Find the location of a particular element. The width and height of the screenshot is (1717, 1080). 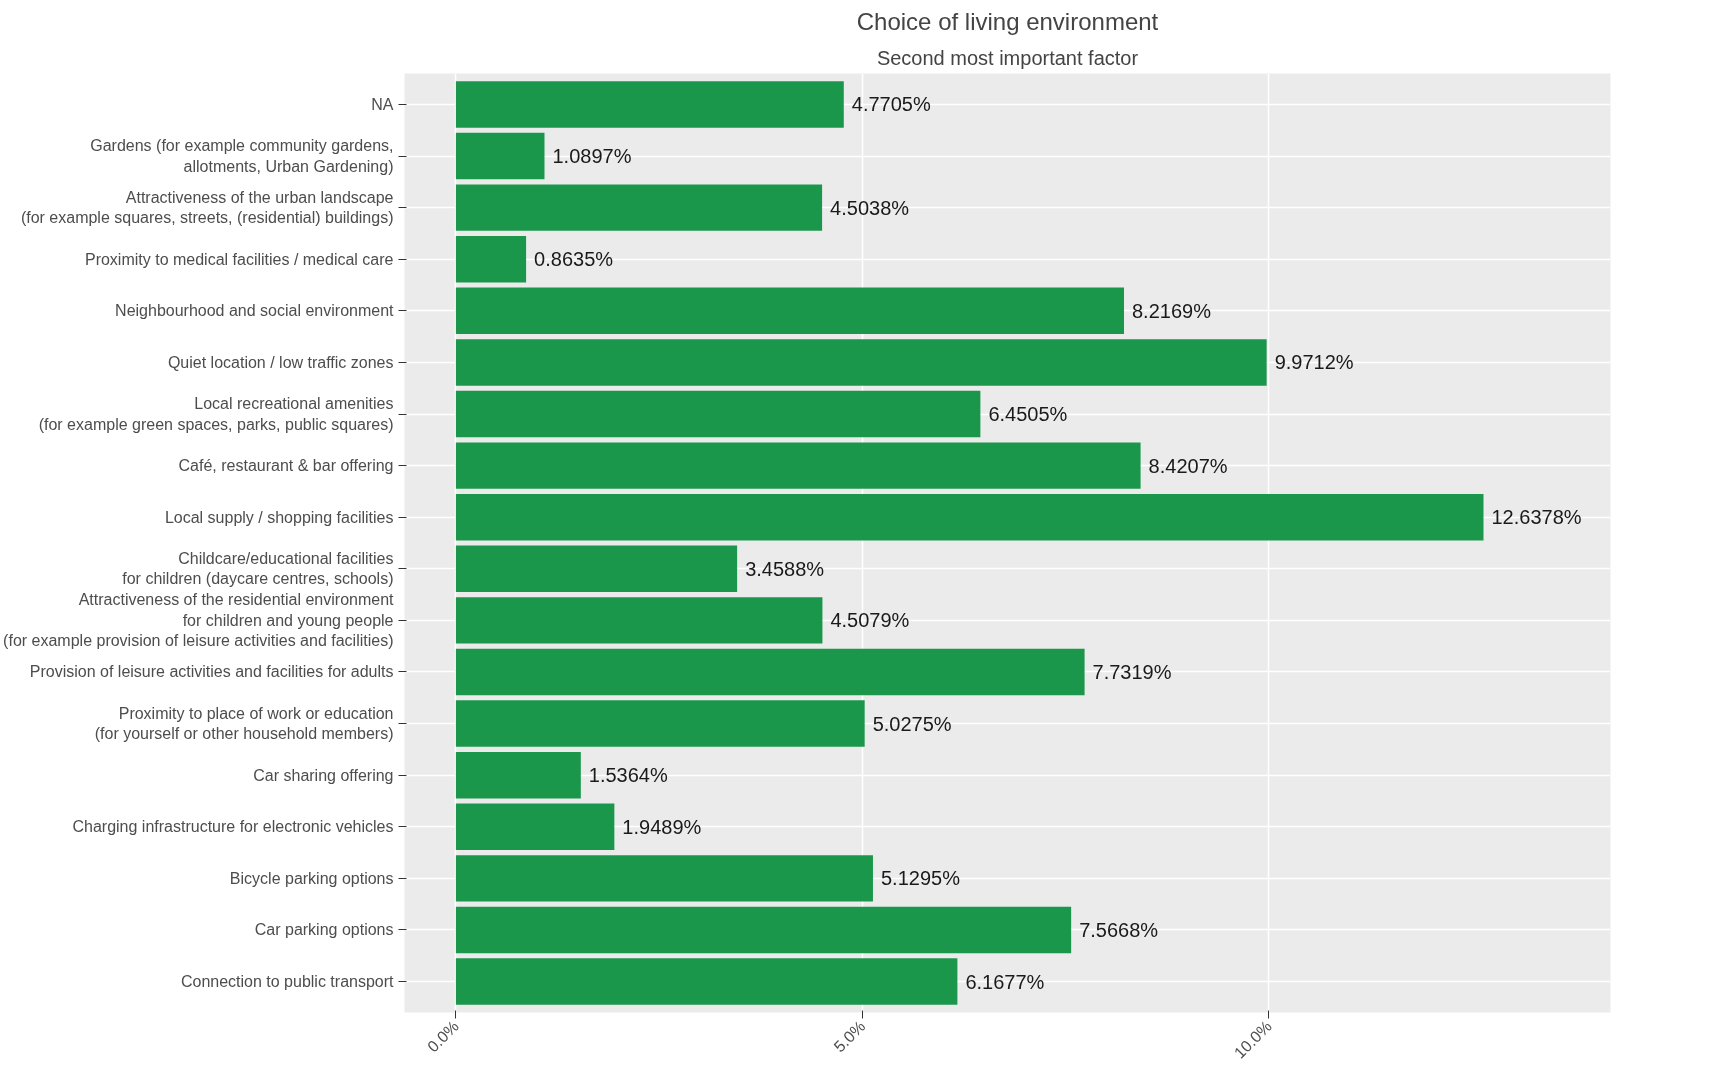

y-tick-label: Neighbourhood and social environment is located at coordinates (255, 311).